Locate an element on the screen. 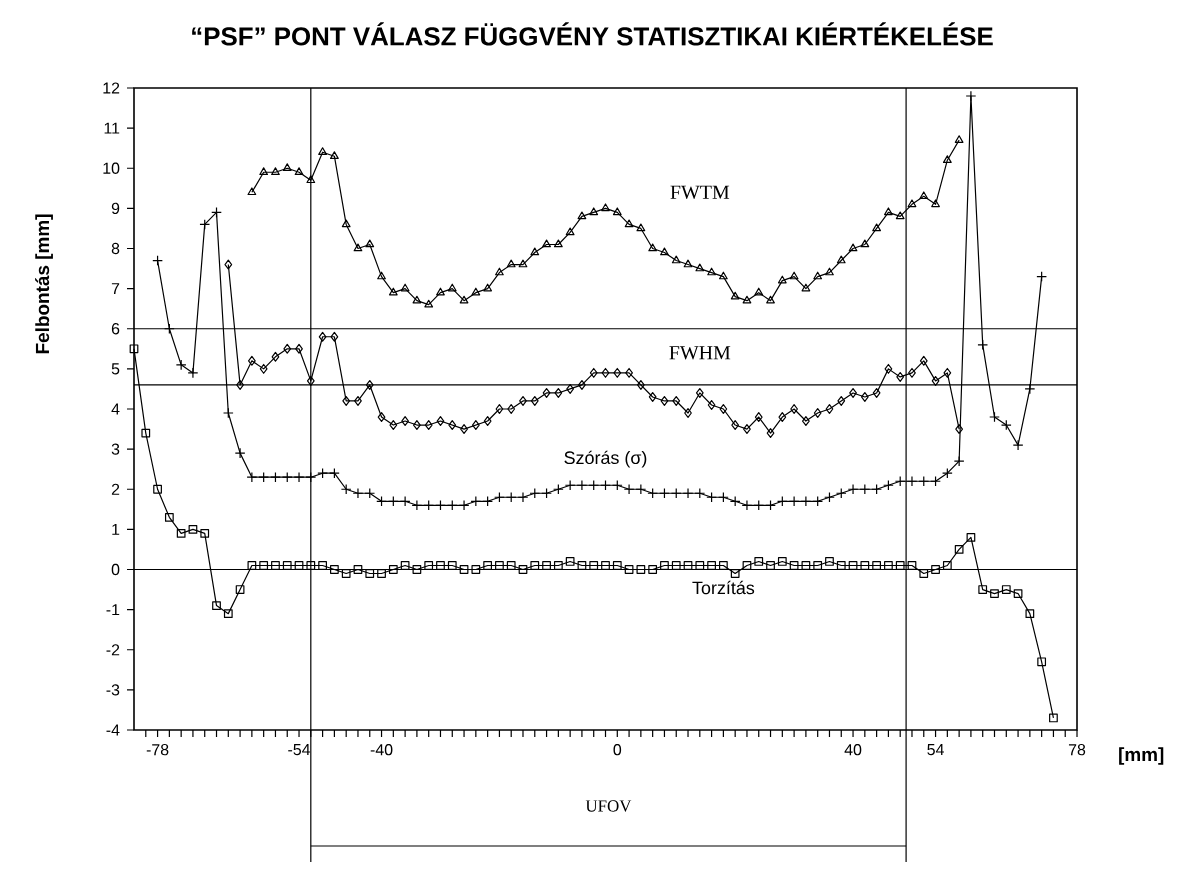  y-tick-label: 3 is located at coordinates (115, 449).